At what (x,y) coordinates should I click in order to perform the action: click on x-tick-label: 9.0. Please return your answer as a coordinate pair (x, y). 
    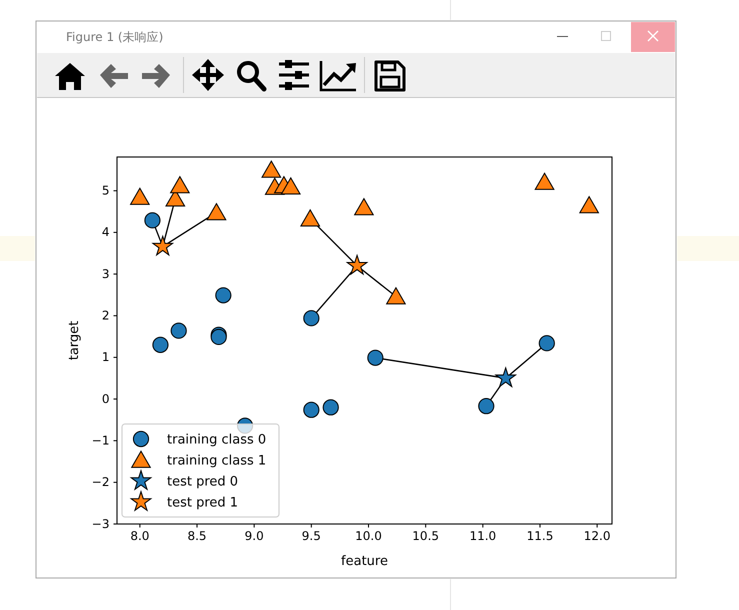
    Looking at the image, I should click on (254, 536).